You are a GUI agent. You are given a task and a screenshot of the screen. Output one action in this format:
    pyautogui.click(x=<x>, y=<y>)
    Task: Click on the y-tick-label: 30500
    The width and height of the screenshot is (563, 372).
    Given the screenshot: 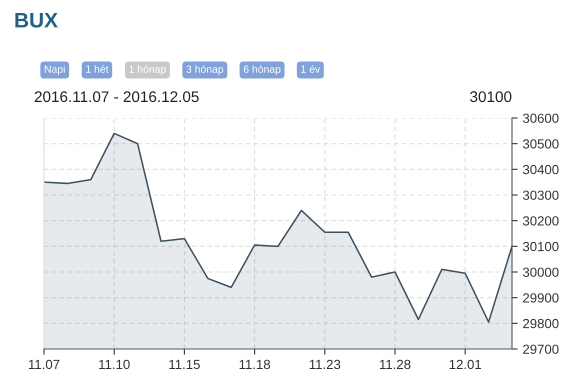 What is the action you would take?
    pyautogui.click(x=540, y=144)
    